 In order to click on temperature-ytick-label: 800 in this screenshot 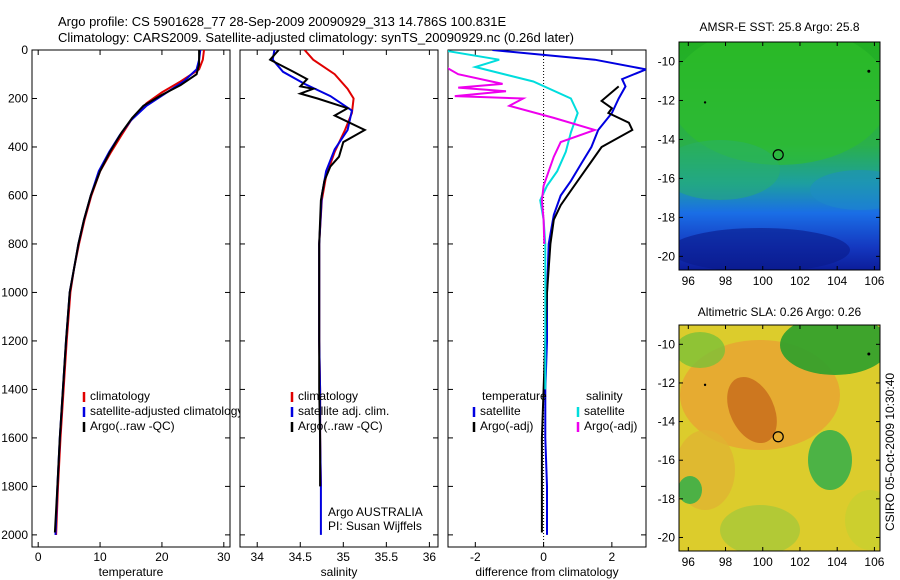, I will do `click(18, 244)`.